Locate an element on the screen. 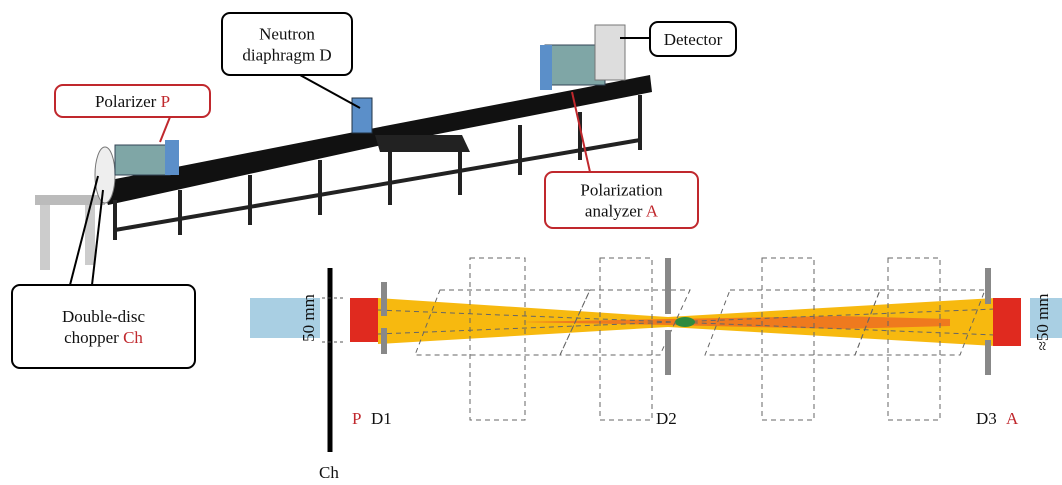 This screenshot has height=485, width=1062. callout-text: diaphragm D is located at coordinates (286, 55).